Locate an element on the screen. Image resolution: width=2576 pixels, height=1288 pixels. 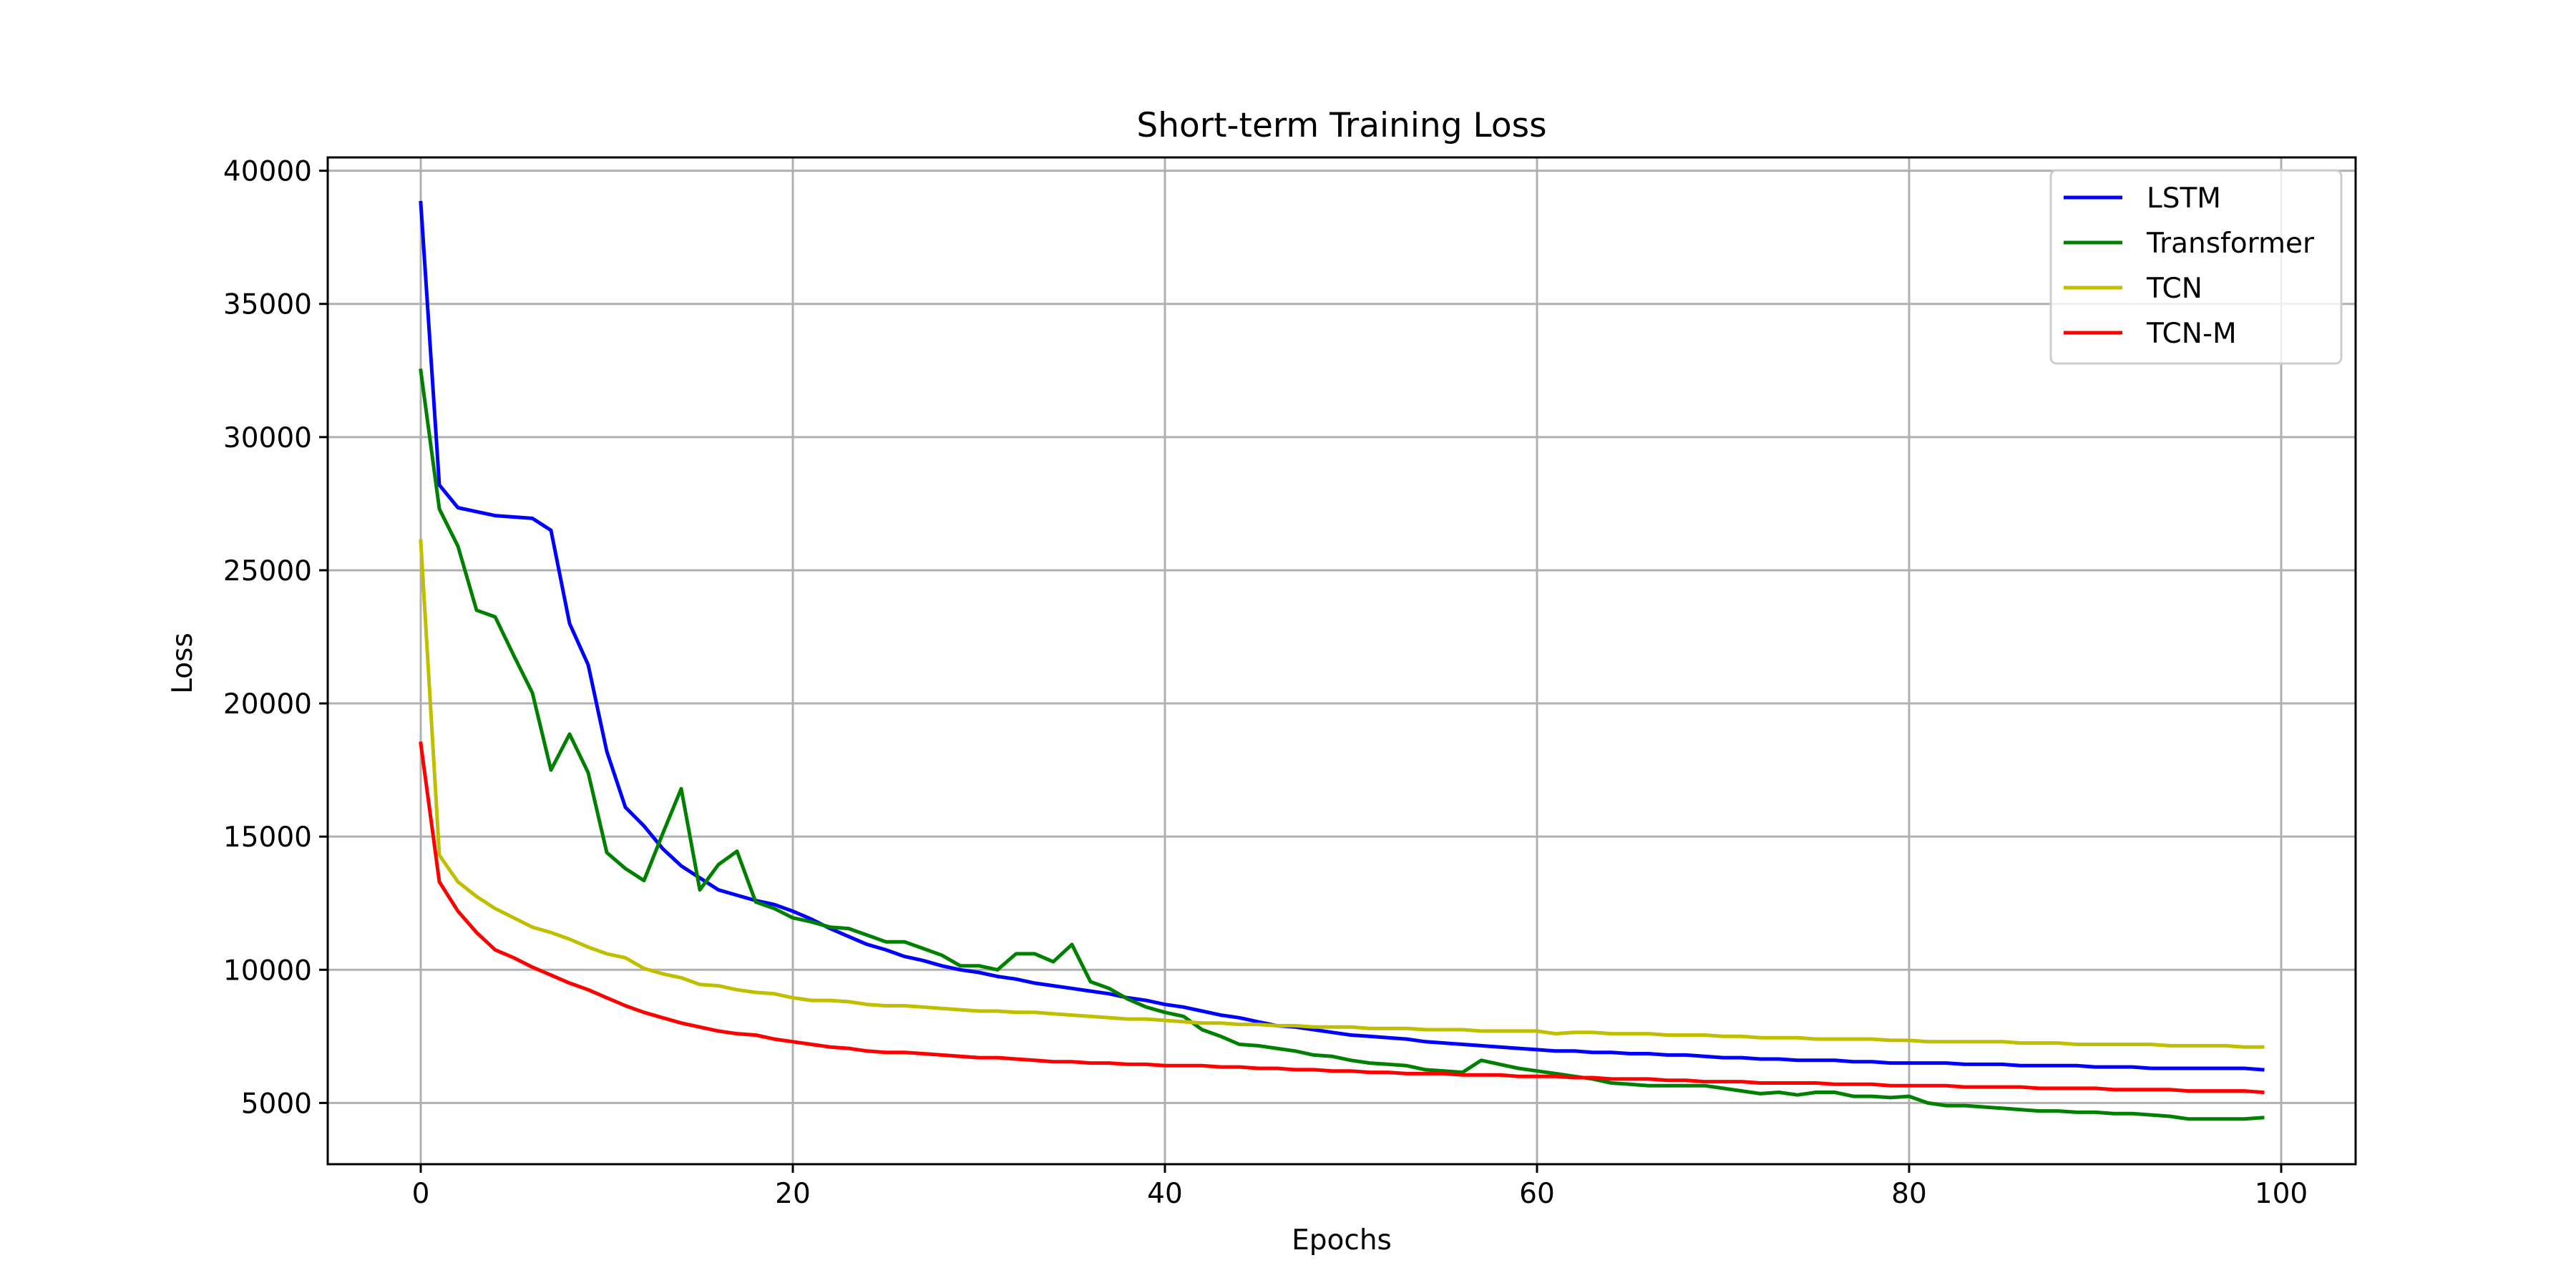
x-tick-label: 100 is located at coordinates (2281, 1194).